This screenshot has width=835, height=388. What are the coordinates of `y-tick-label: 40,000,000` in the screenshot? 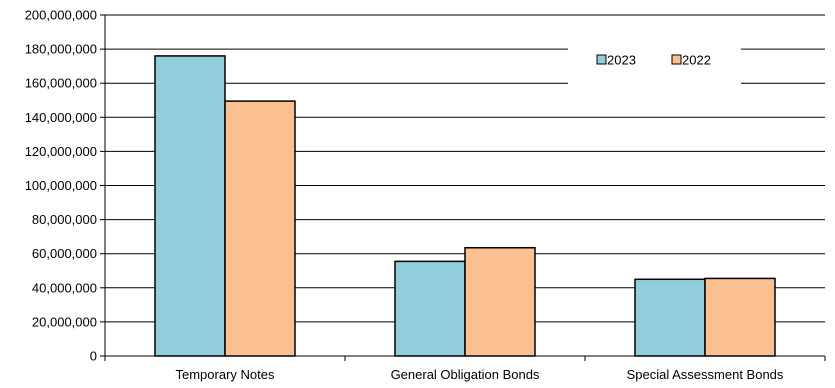 It's located at (64, 287).